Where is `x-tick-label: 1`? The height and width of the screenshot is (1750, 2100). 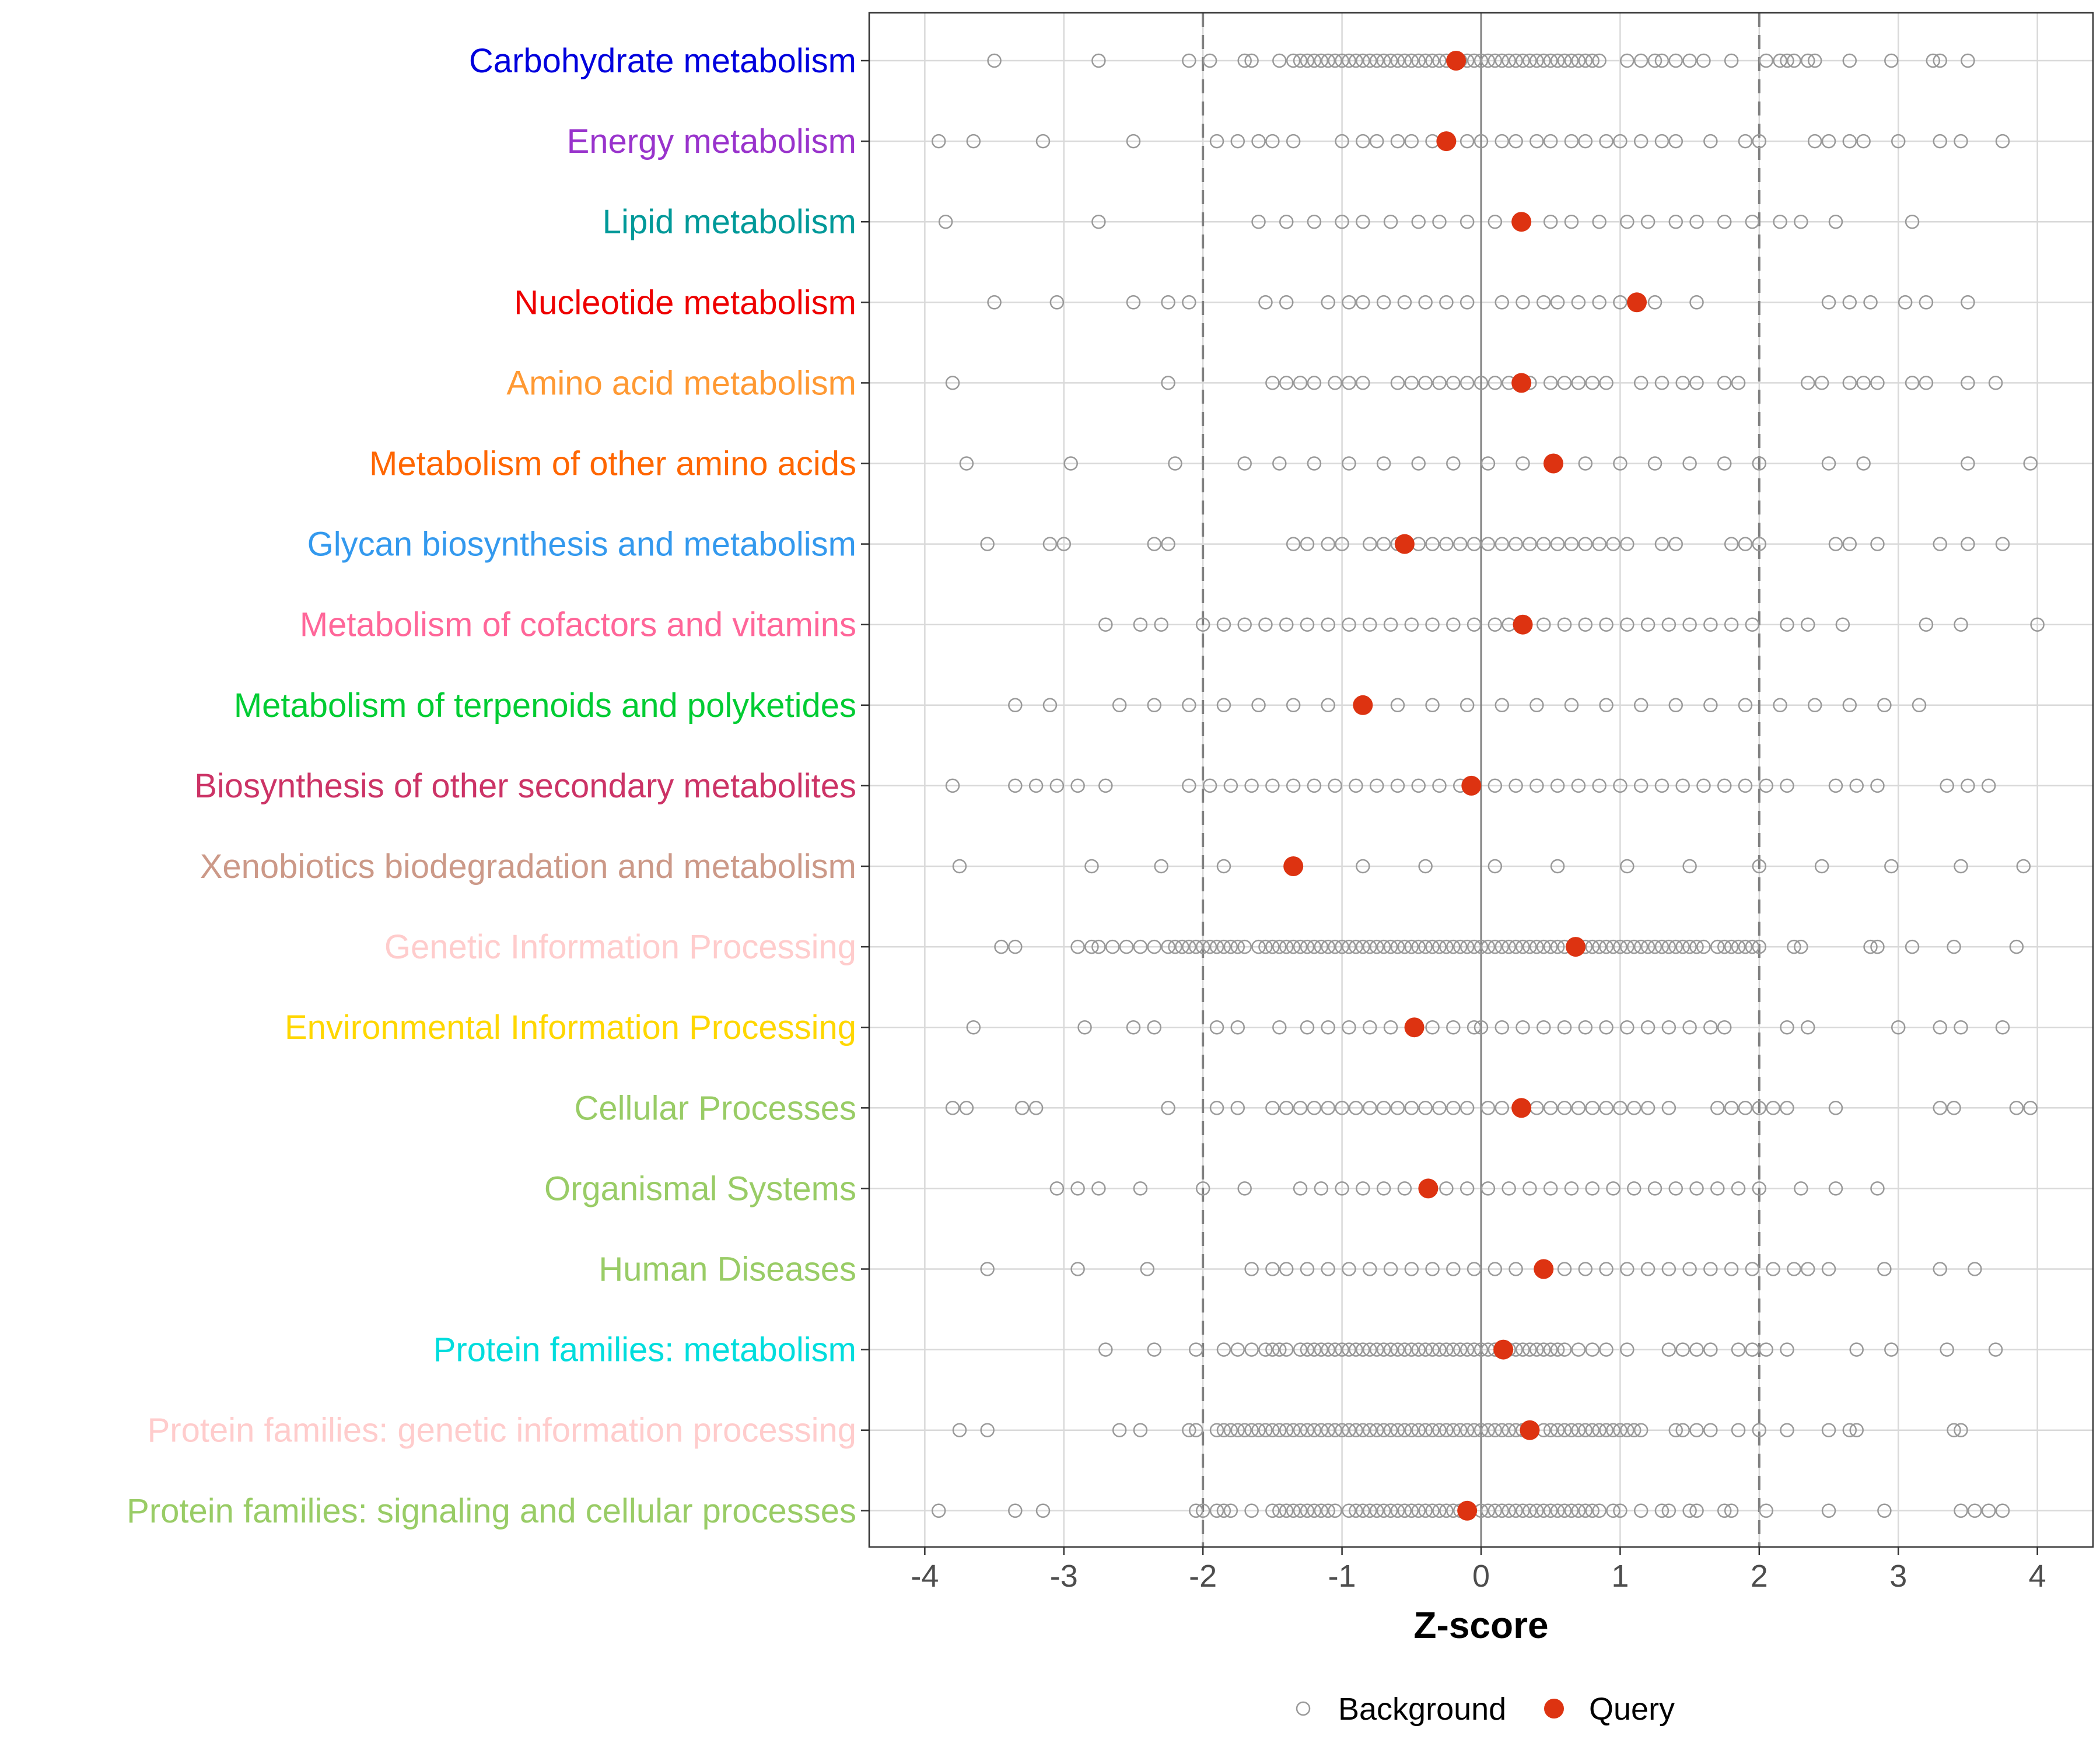
x-tick-label: 1 is located at coordinates (1620, 1576).